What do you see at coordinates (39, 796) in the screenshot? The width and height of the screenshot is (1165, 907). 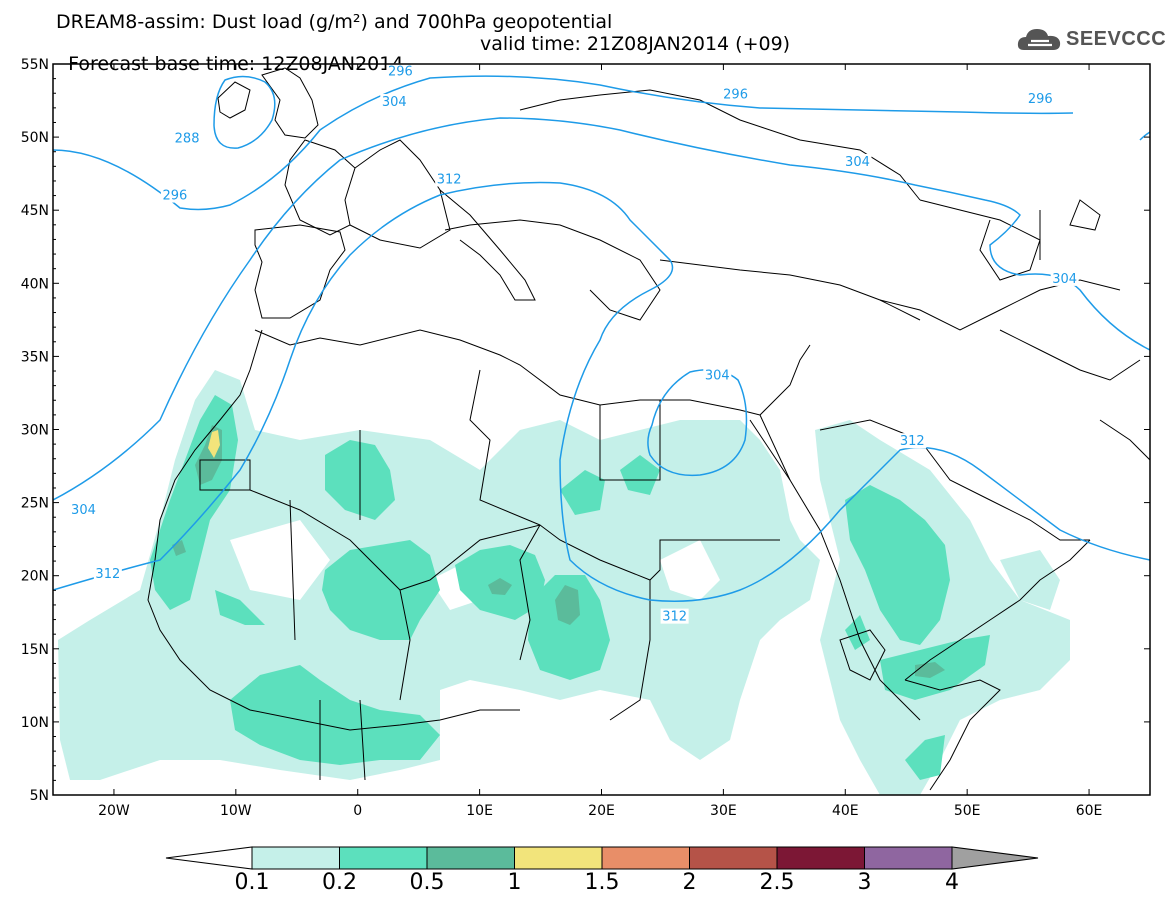 I see `lat-tick-label: 5N` at bounding box center [39, 796].